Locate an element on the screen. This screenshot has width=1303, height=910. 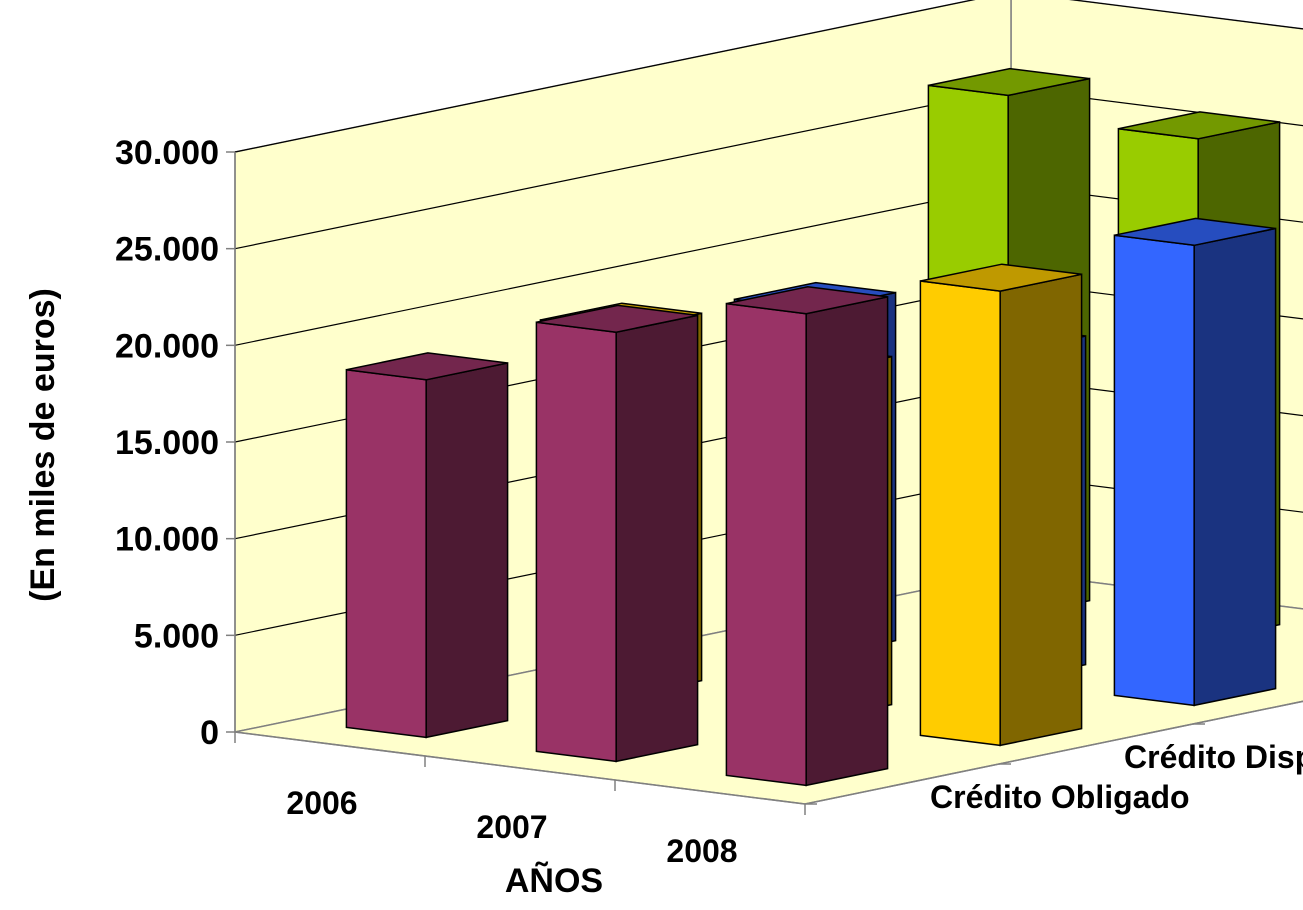
bar-cr-dito-obligado-2007 is located at coordinates (617, 533).